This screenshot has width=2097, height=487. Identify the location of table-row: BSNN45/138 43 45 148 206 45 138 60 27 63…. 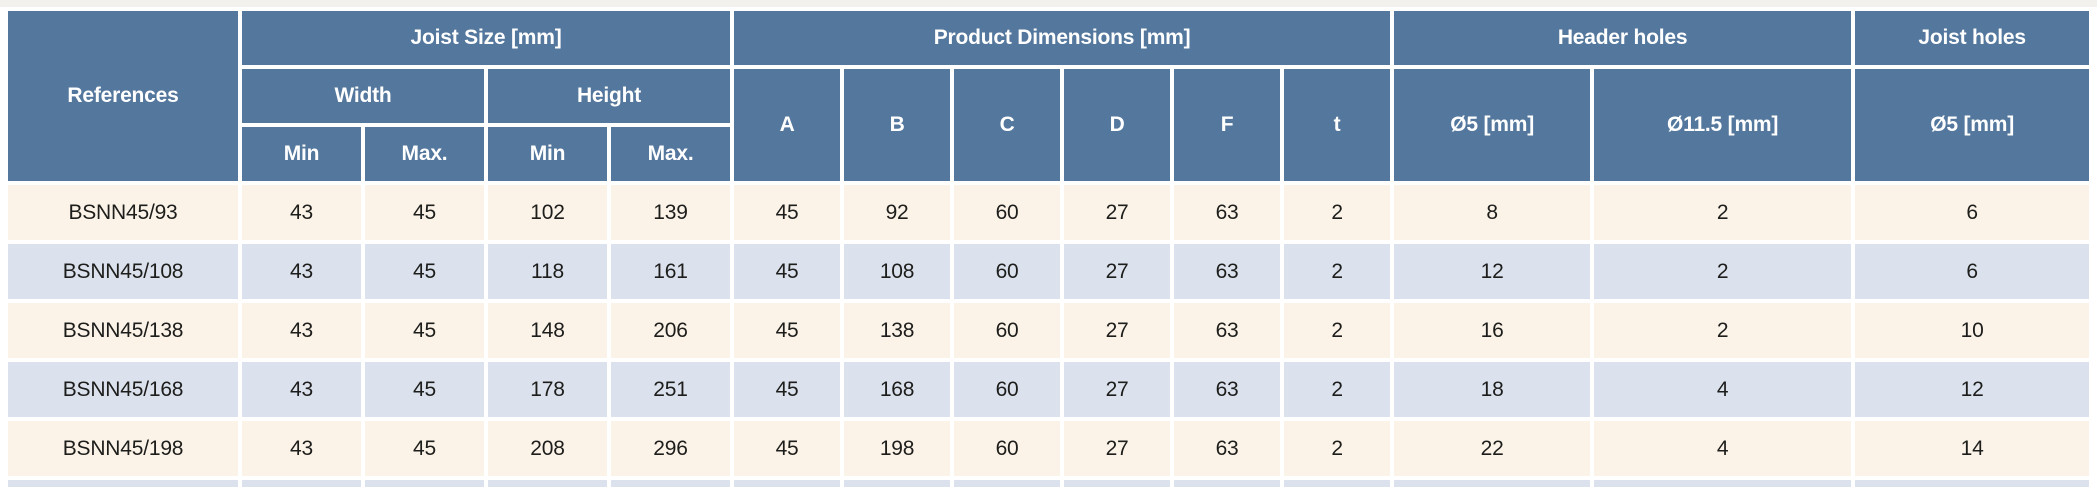
(1049, 330).